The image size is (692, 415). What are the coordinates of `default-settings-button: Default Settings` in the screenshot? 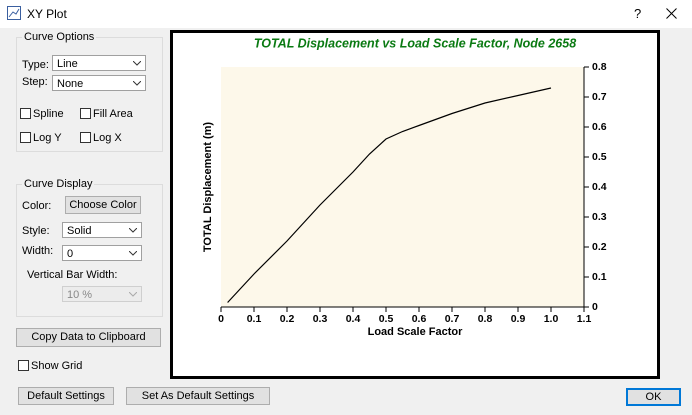 It's located at (66, 396).